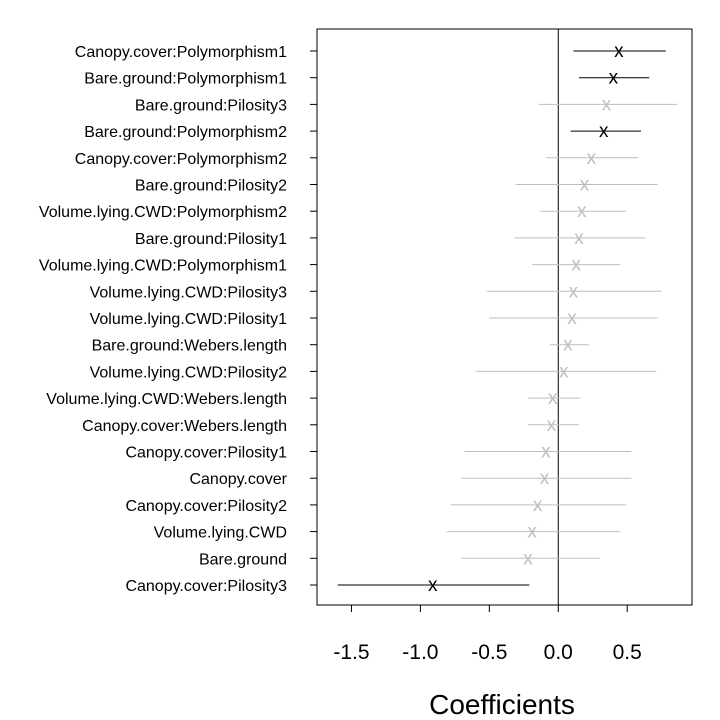 The height and width of the screenshot is (720, 720). What do you see at coordinates (627, 652) in the screenshot?
I see `x-tick-label: 0.5` at bounding box center [627, 652].